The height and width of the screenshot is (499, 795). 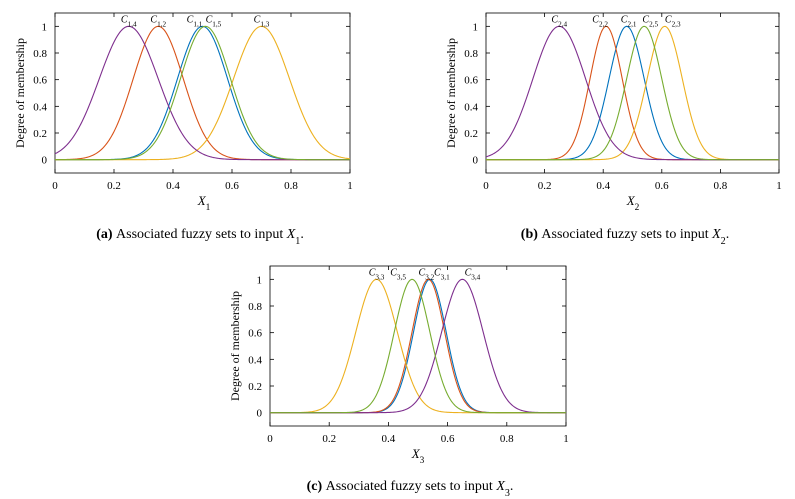 What do you see at coordinates (214, 21) in the screenshot?
I see `series-label-C1-5: C1,5` at bounding box center [214, 21].